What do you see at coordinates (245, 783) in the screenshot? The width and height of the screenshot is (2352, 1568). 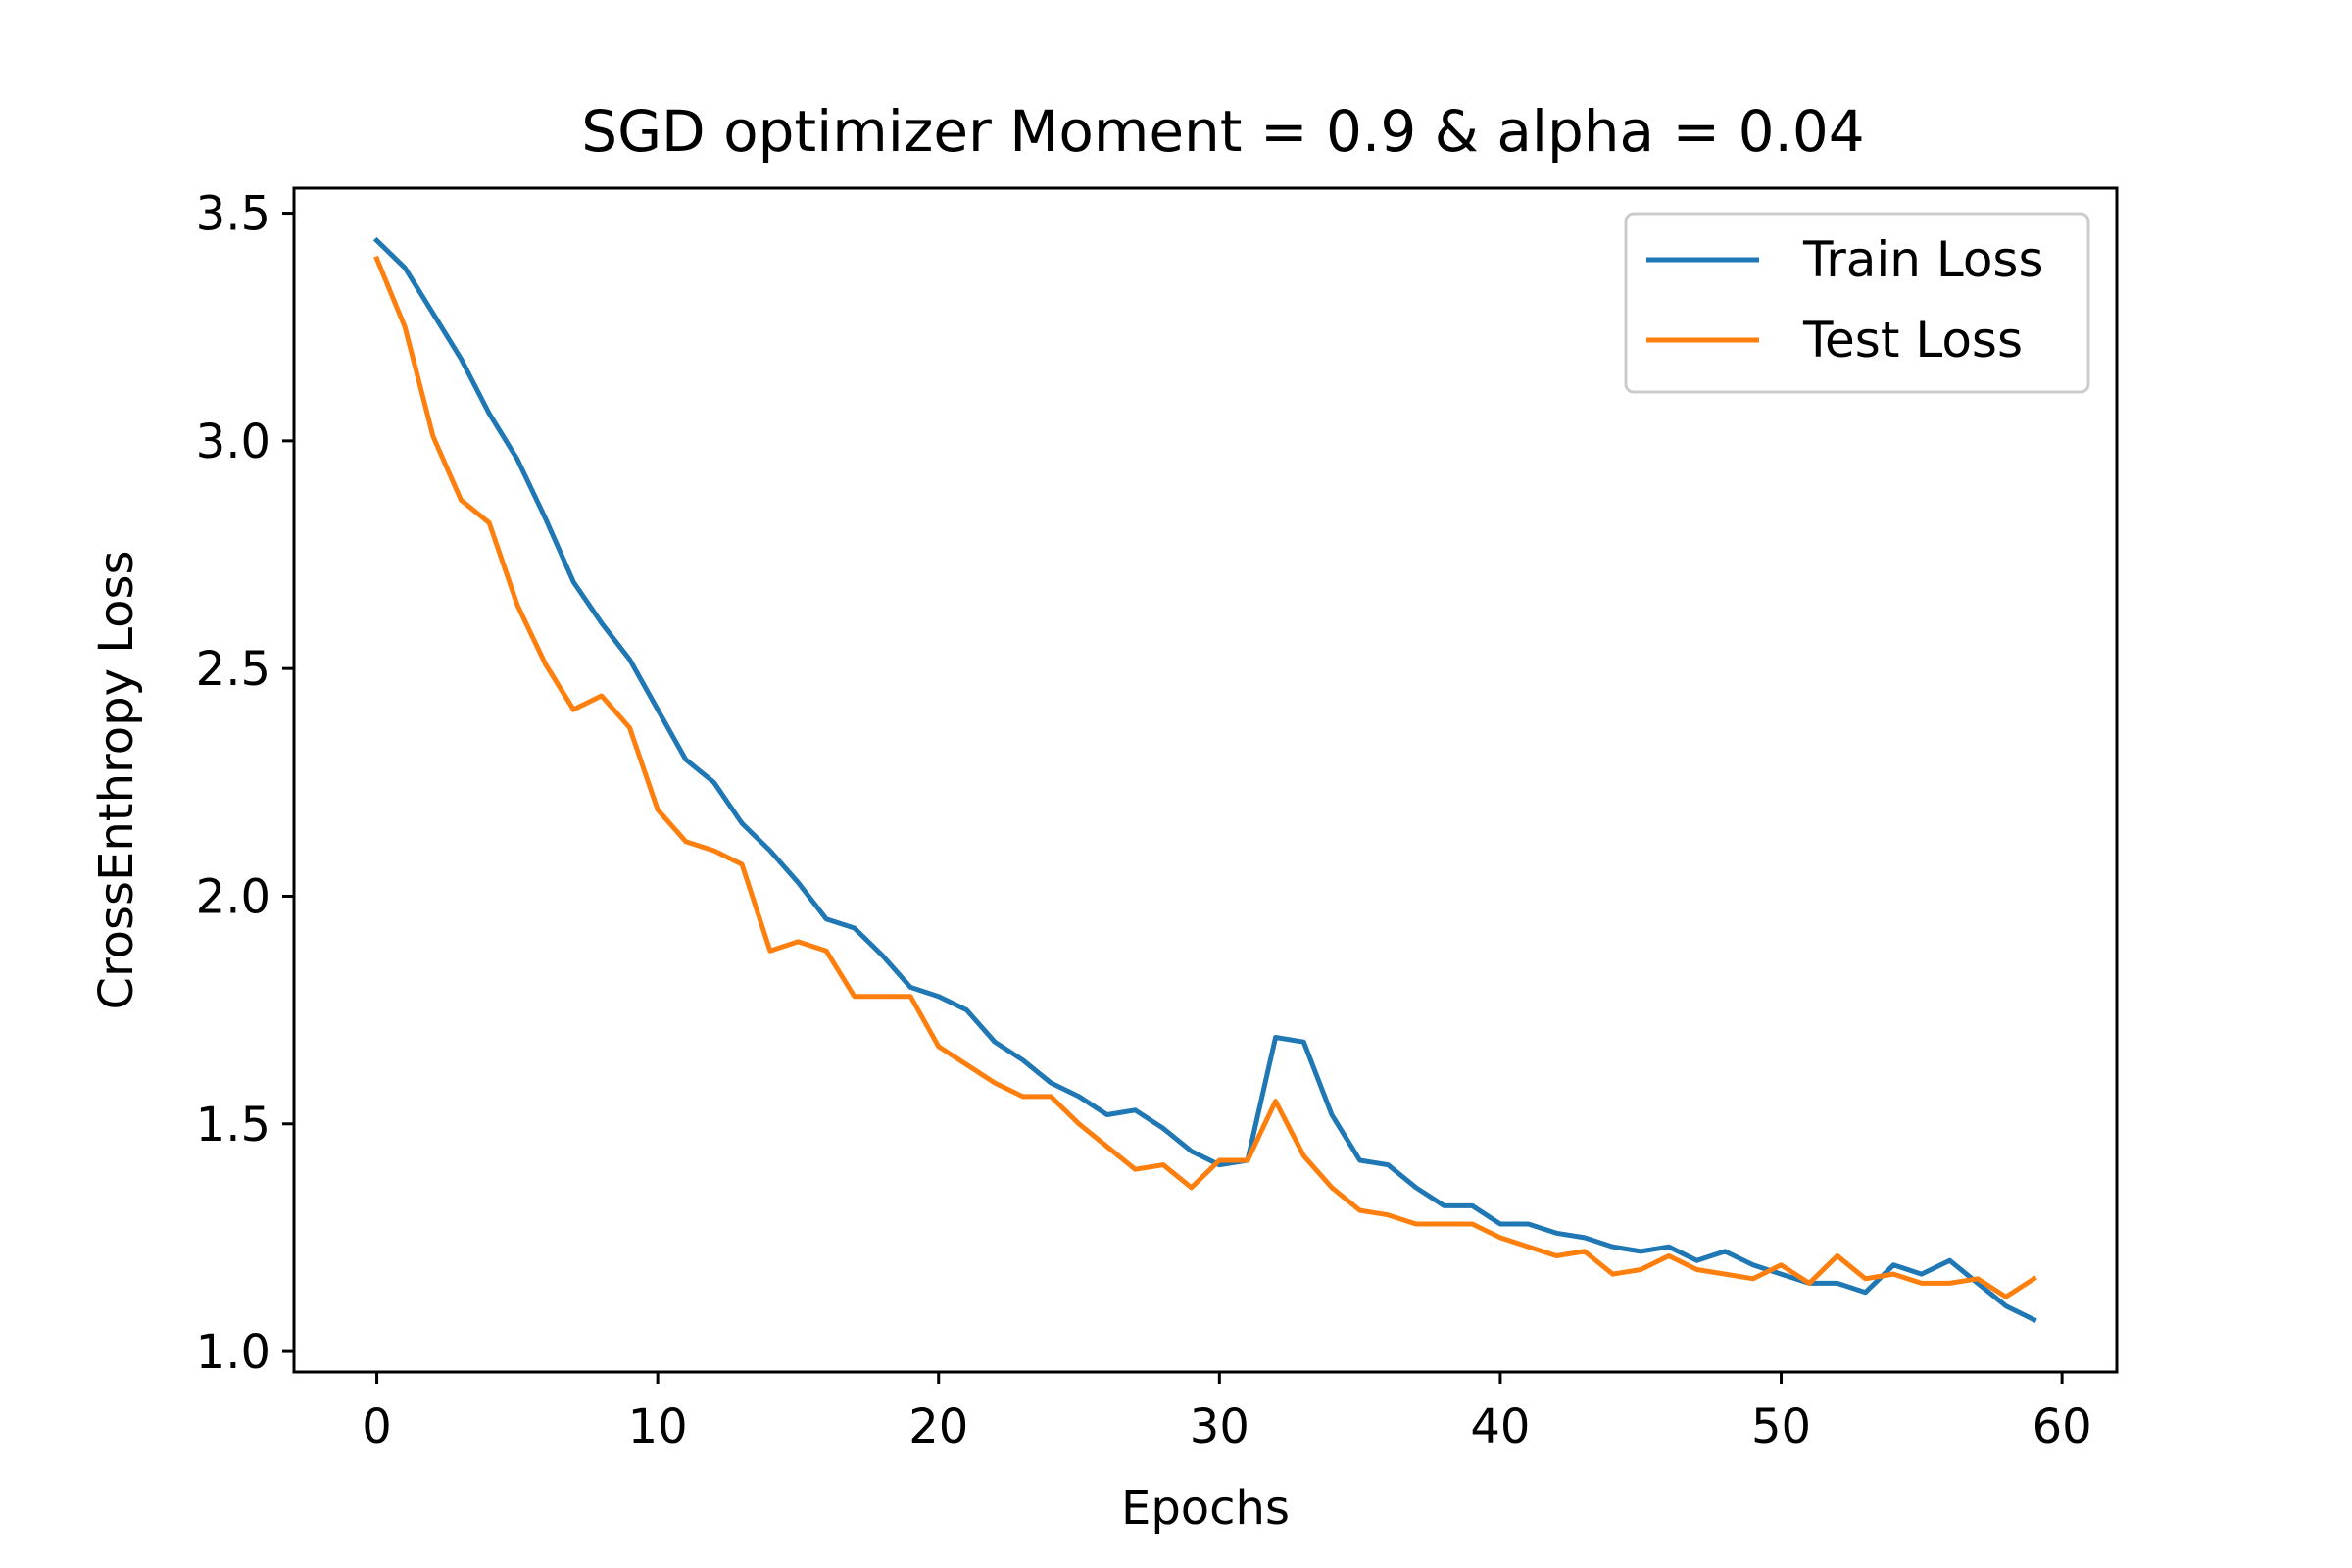 I see `y-axis-ticks: 1.0 1.5 2.0 2.5 3.0 3.5` at bounding box center [245, 783].